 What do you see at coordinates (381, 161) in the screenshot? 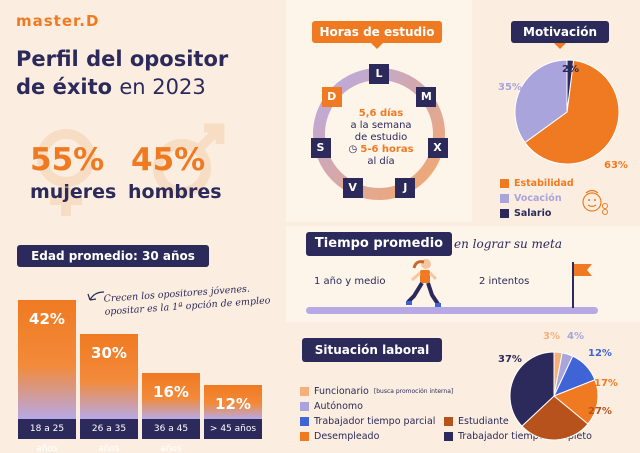
I see `study-line5: al día` at bounding box center [381, 161].